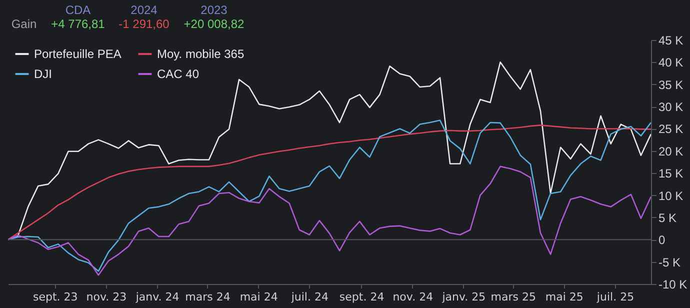  What do you see at coordinates (671, 107) in the screenshot?
I see `y-tick-label: 30 K` at bounding box center [671, 107].